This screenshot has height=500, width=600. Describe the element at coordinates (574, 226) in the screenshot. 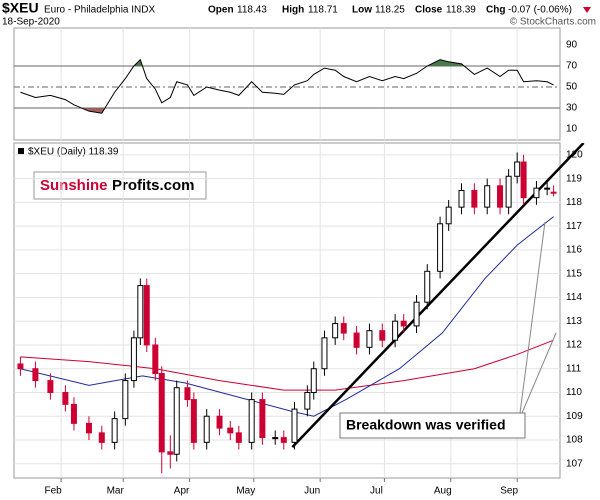

I see `y-tick-label: 117` at that location.